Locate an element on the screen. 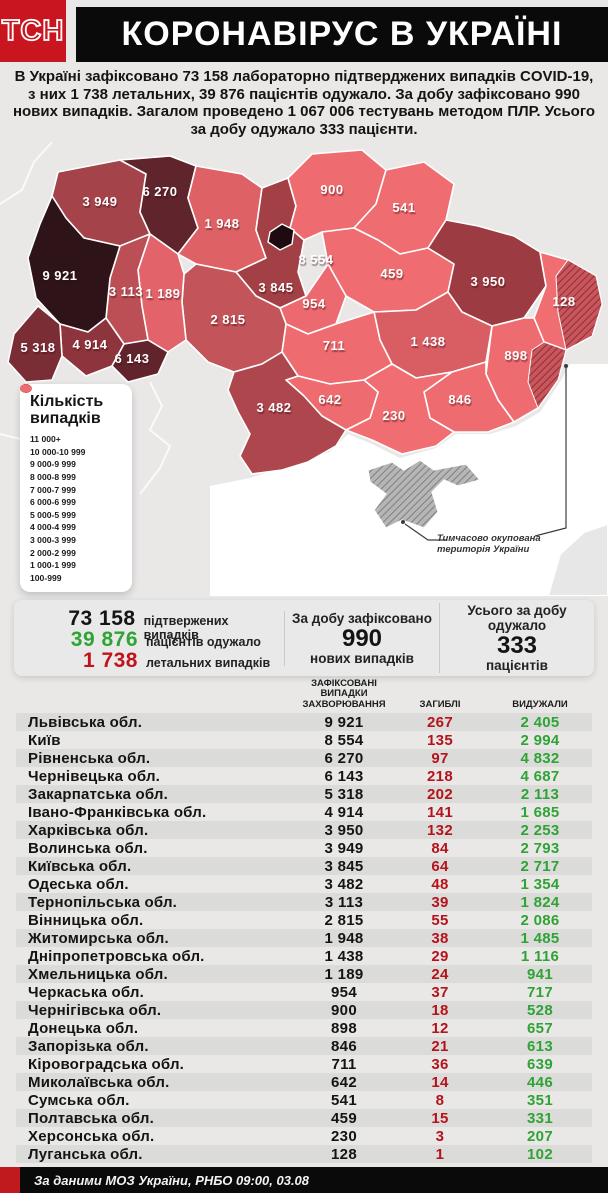 This screenshot has width=608, height=1193. row-recovered-value: 207 is located at coordinates (540, 1136).